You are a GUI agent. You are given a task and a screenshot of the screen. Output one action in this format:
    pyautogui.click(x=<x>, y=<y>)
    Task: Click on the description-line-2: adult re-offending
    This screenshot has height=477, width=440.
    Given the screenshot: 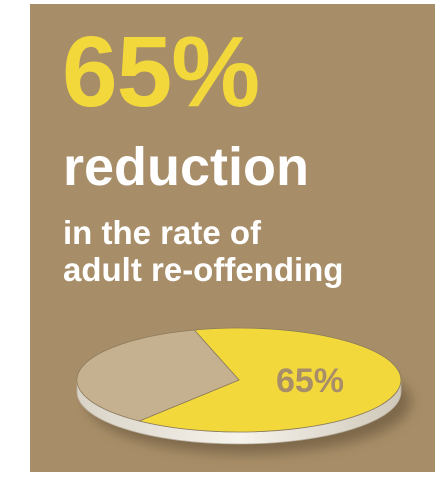 What is the action you would take?
    pyautogui.click(x=203, y=269)
    